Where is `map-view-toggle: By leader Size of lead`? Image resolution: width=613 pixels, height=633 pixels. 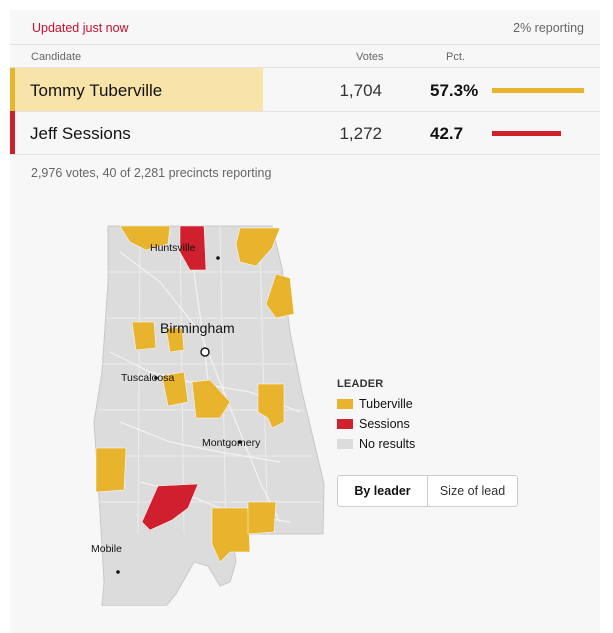
map-view-toggle: By leader Size of lead is located at coordinates (427, 491).